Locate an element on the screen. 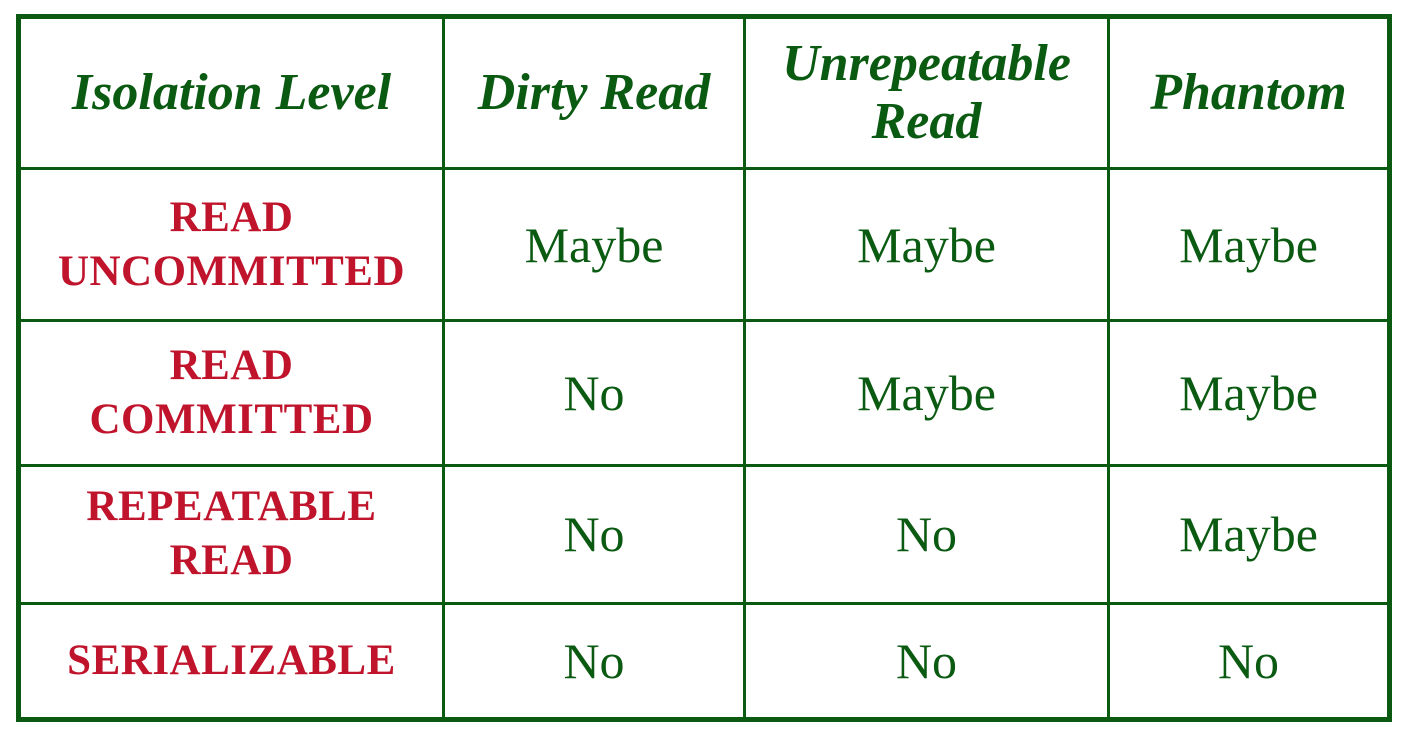 The width and height of the screenshot is (1402, 732). level-line1: SERIALIZABLE is located at coordinates (231, 660).